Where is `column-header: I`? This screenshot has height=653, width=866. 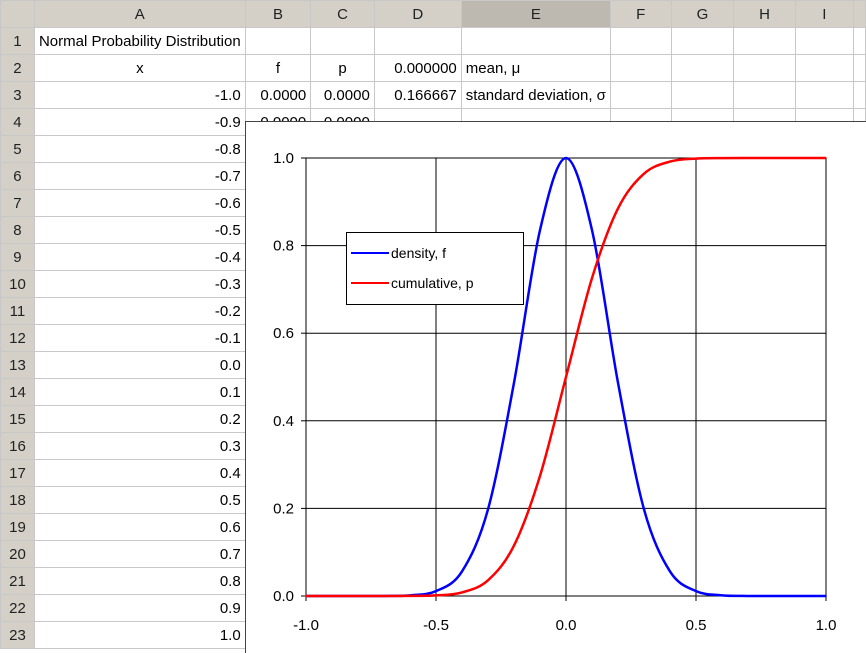 column-header: I is located at coordinates (824, 14).